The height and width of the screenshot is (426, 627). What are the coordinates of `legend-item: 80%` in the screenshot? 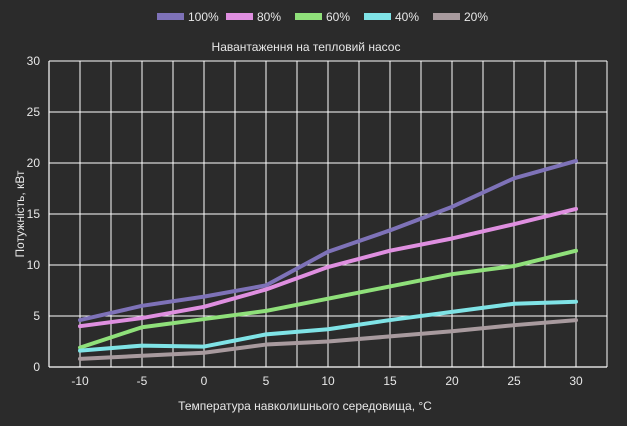 It's located at (253, 17).